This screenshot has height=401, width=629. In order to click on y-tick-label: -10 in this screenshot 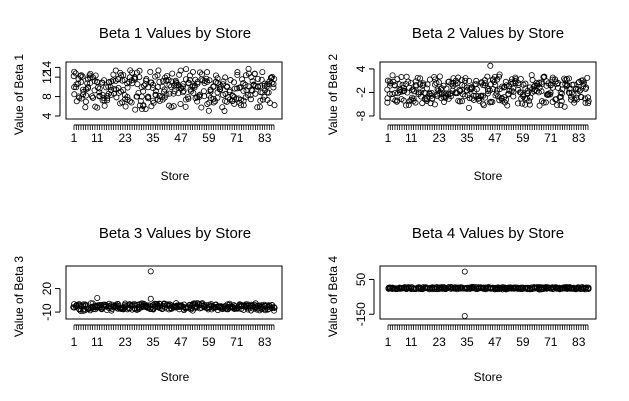, I will do `click(47, 312)`.